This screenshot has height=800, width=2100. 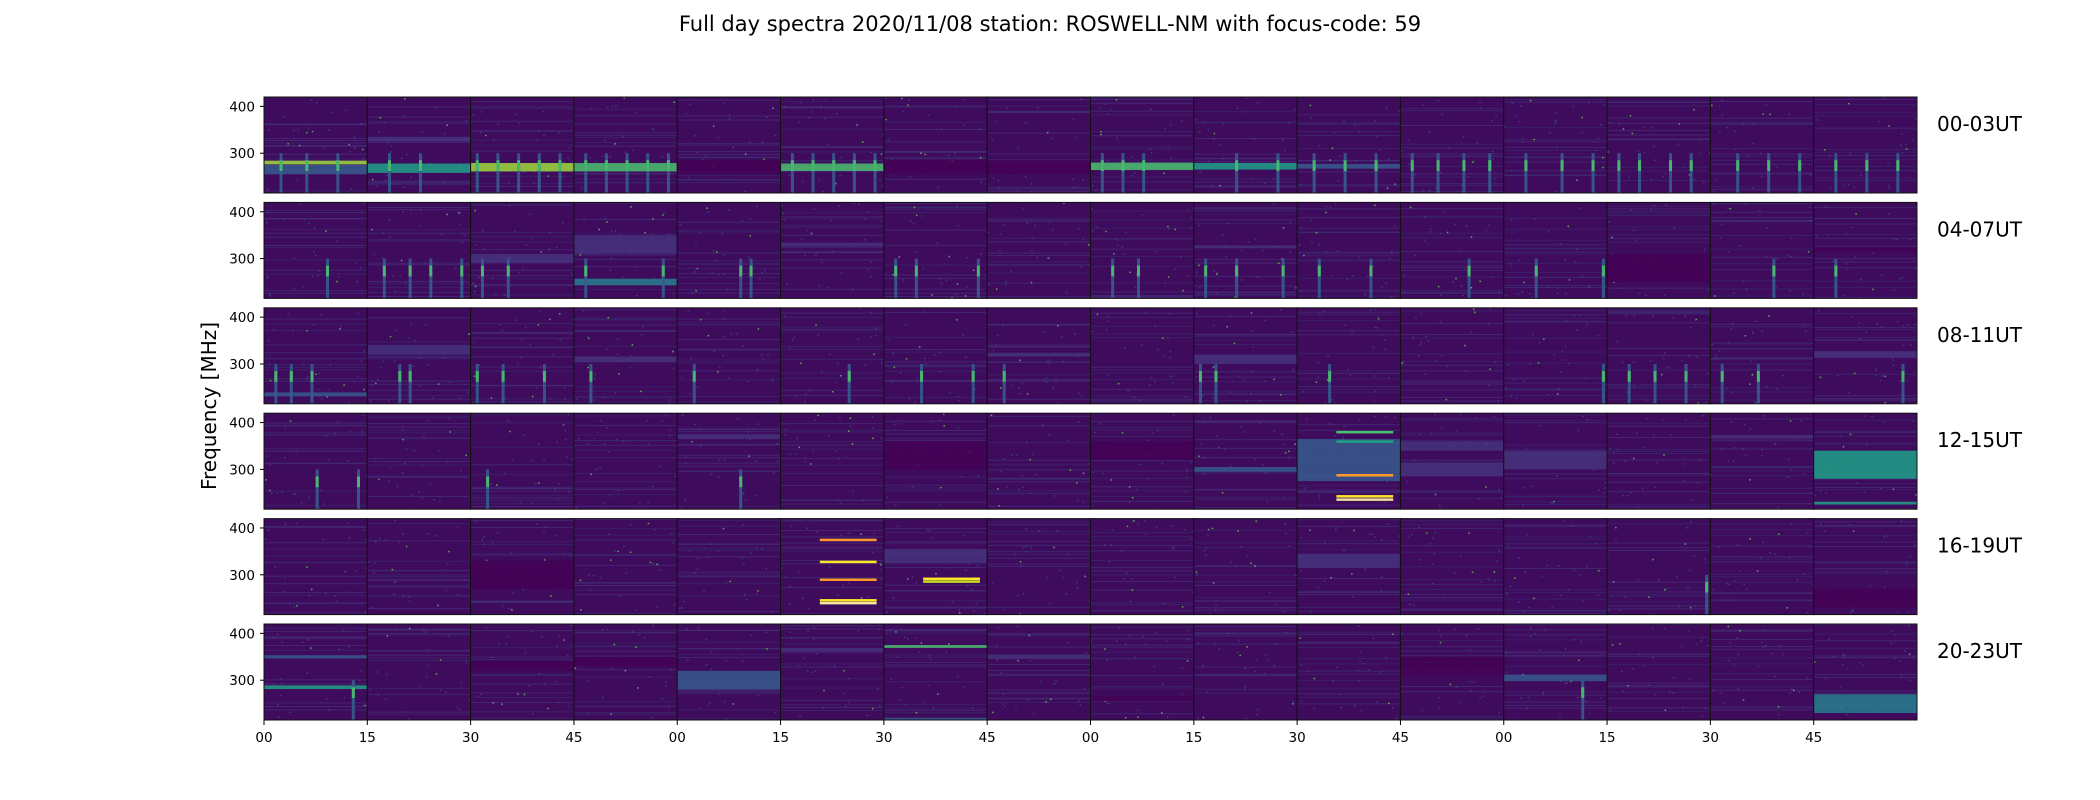 I want to click on x-tick-label: 45, so click(x=1813, y=738).